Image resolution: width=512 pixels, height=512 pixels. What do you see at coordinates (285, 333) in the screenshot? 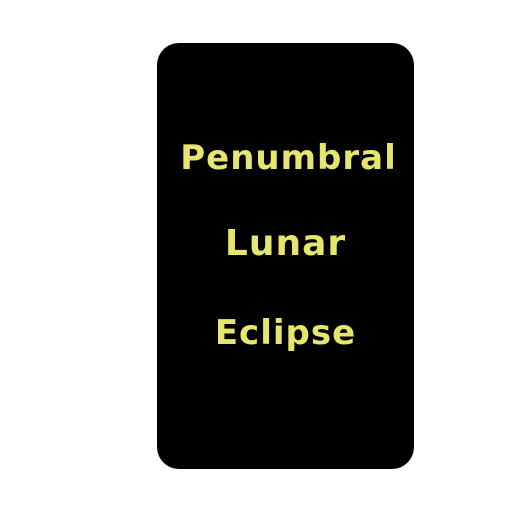
I see `card-title-line-3: Eclipse` at bounding box center [285, 333].